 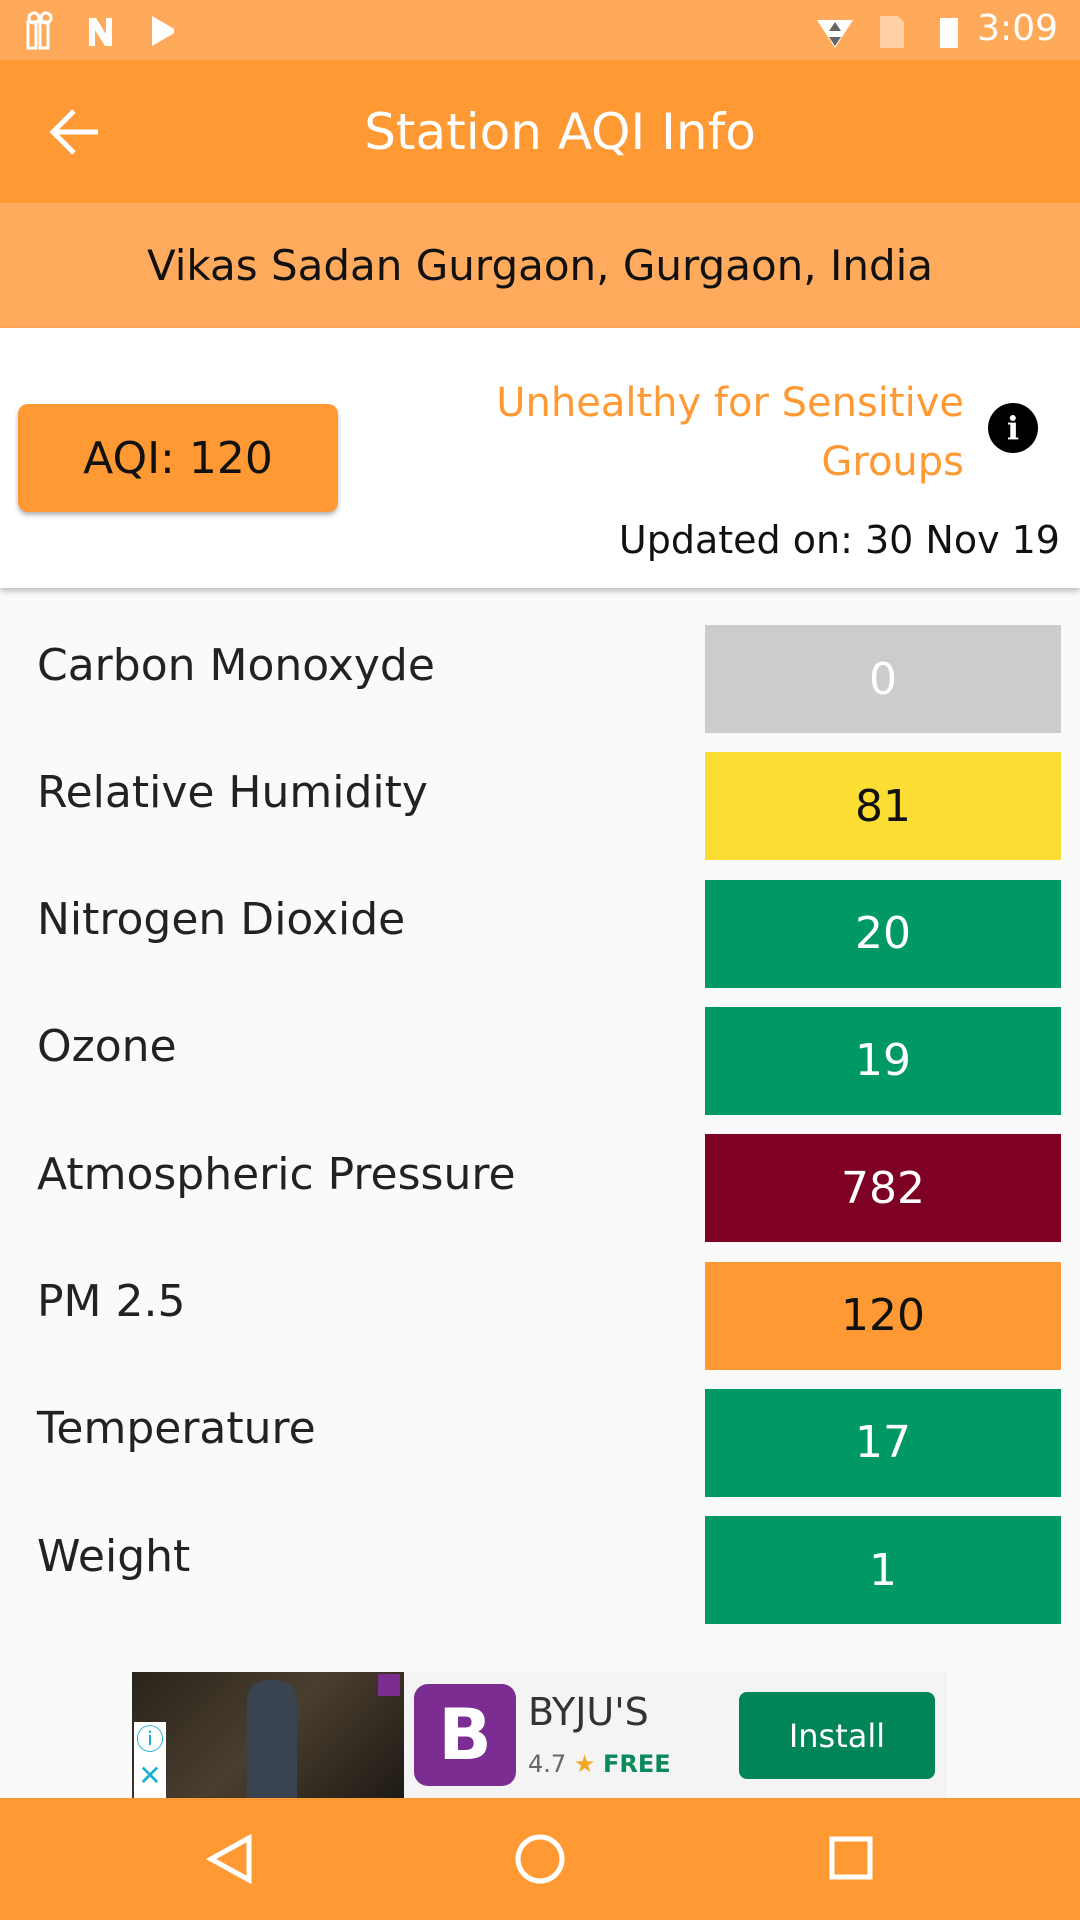 I want to click on byjus-app-logo: B, so click(x=465, y=1735).